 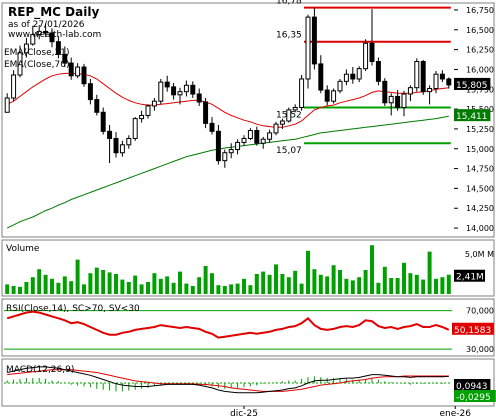 I want to click on x-tick-label: ene-26, so click(x=455, y=414).